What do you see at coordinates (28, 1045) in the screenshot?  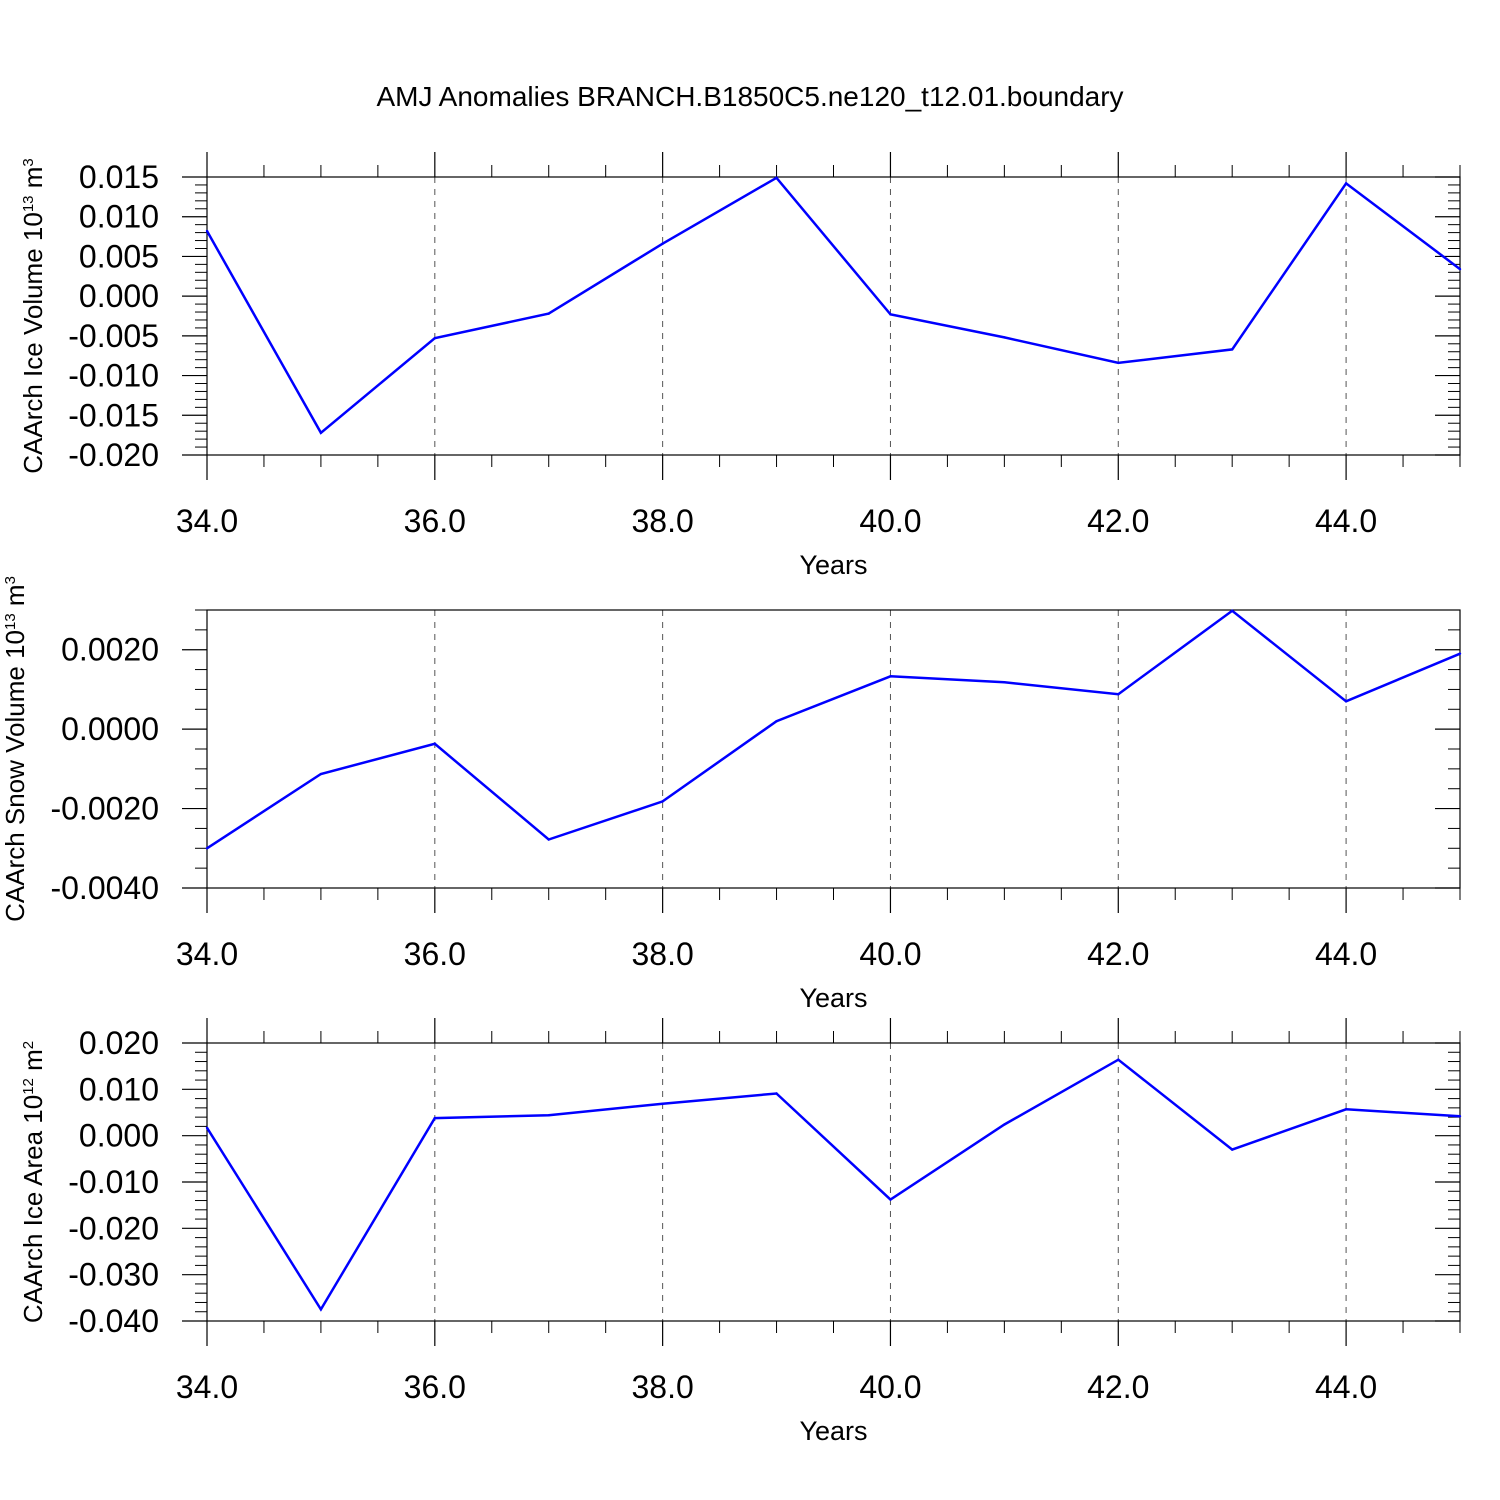 I see `y-label-superscript: 2` at bounding box center [28, 1045].